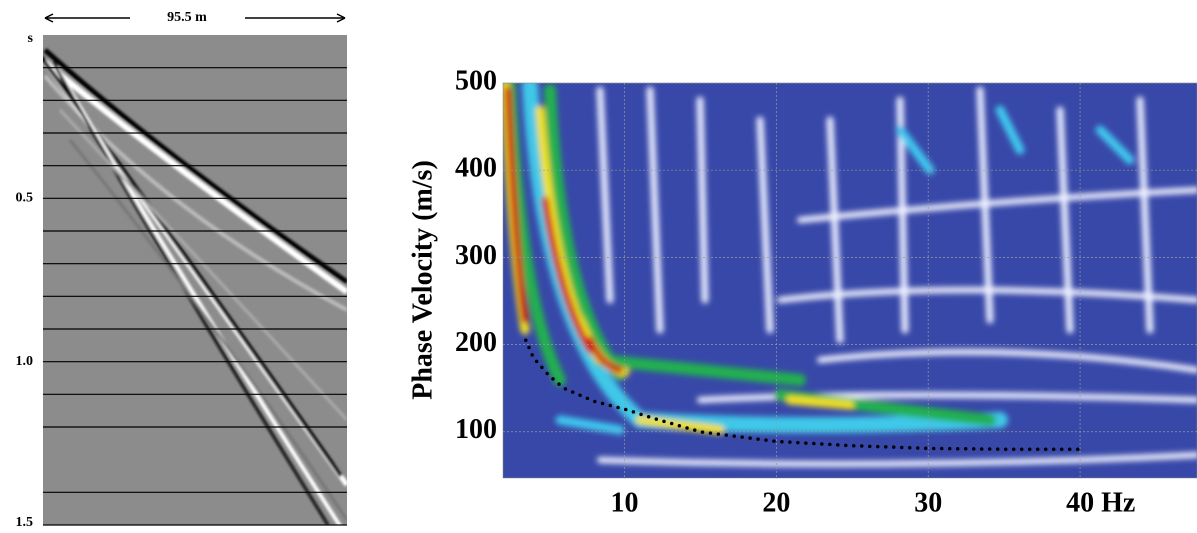 Image resolution: width=1197 pixels, height=533 pixels. I want to click on x-tick-label: 30, so click(928, 502).